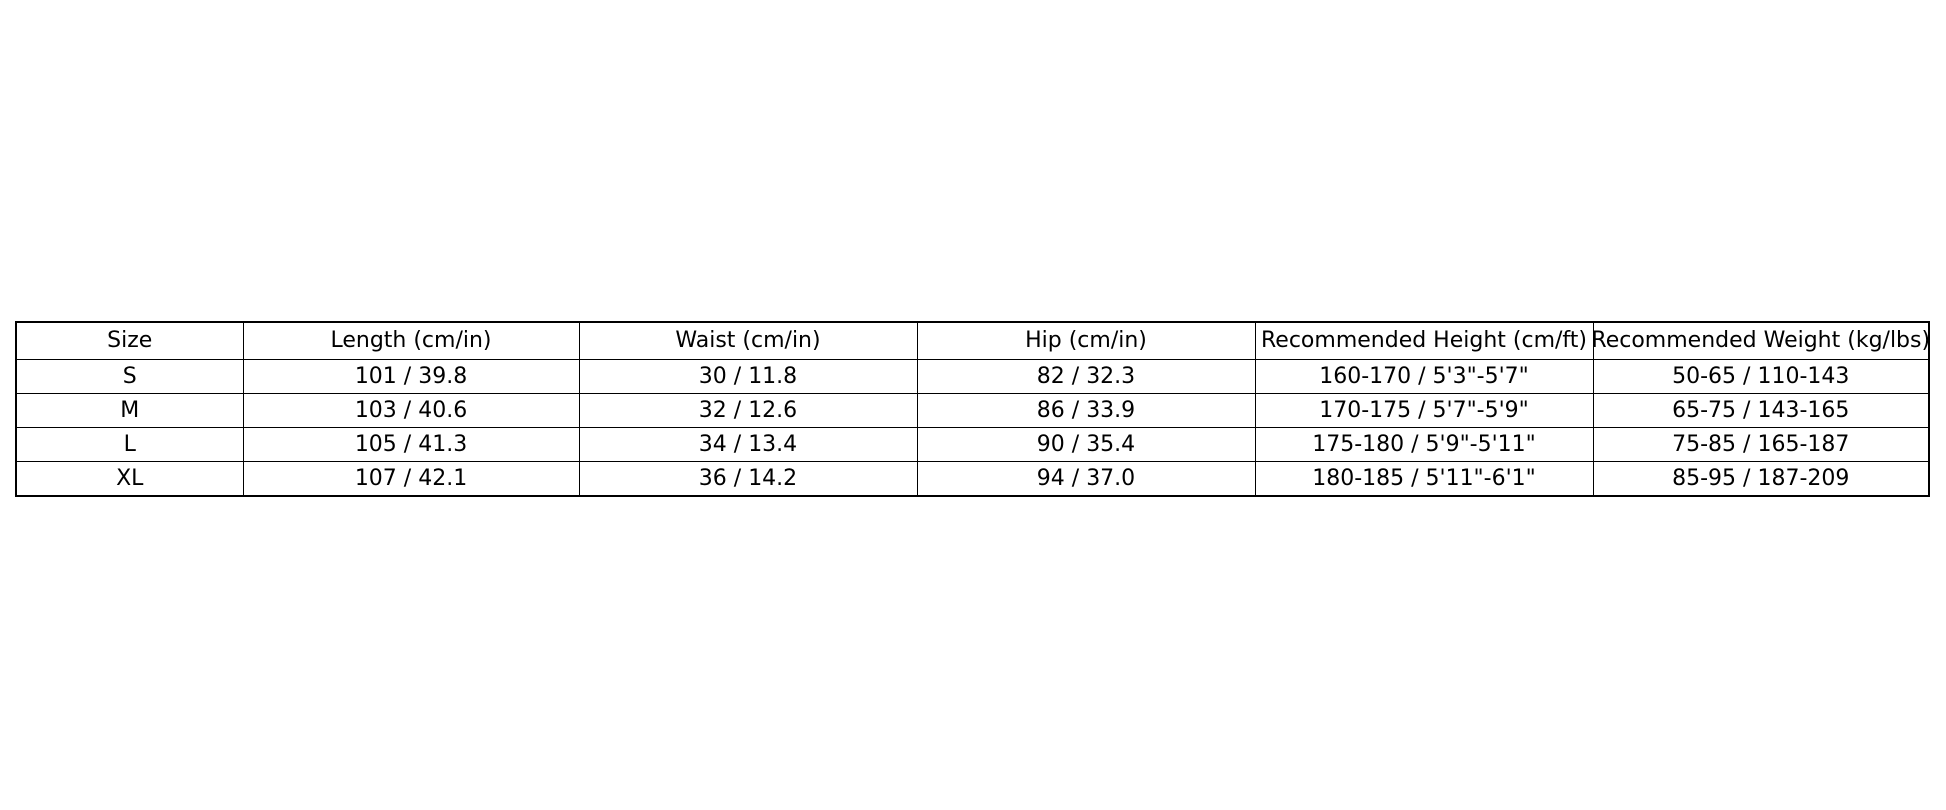  I want to click on cell-size: XL, so click(129, 479).